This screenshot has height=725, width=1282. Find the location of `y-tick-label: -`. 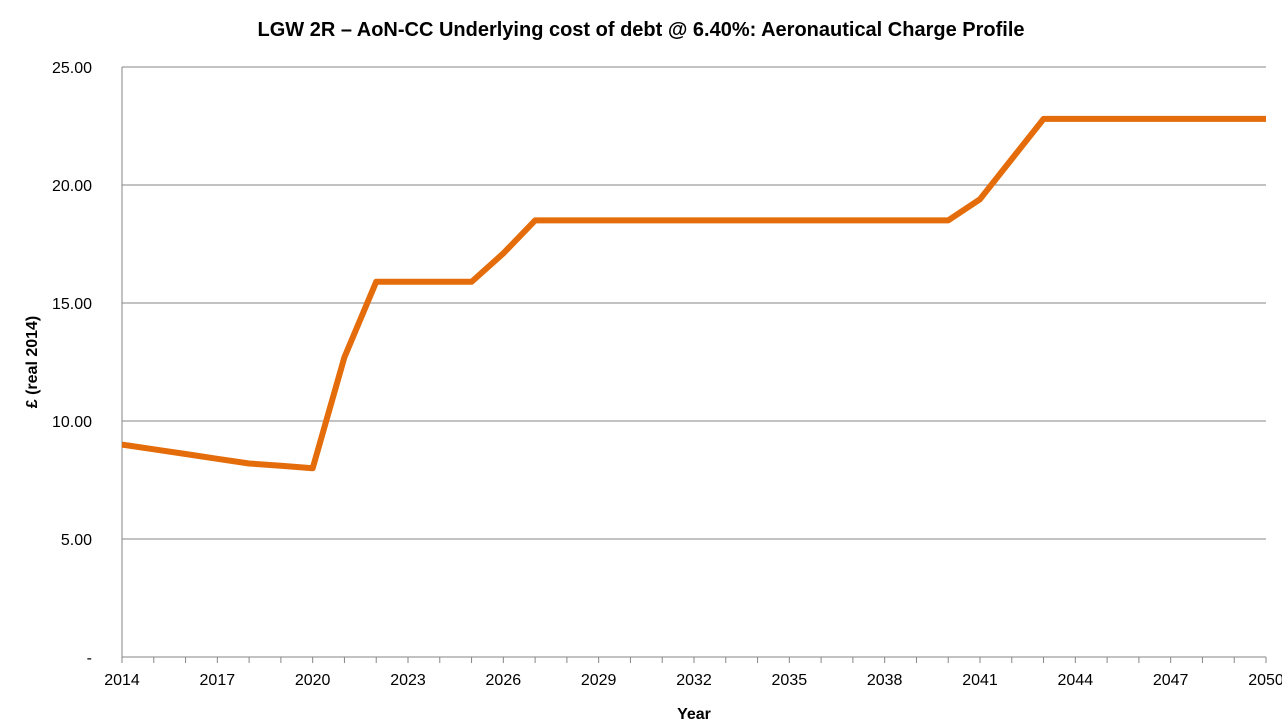

y-tick-label: - is located at coordinates (89, 658).